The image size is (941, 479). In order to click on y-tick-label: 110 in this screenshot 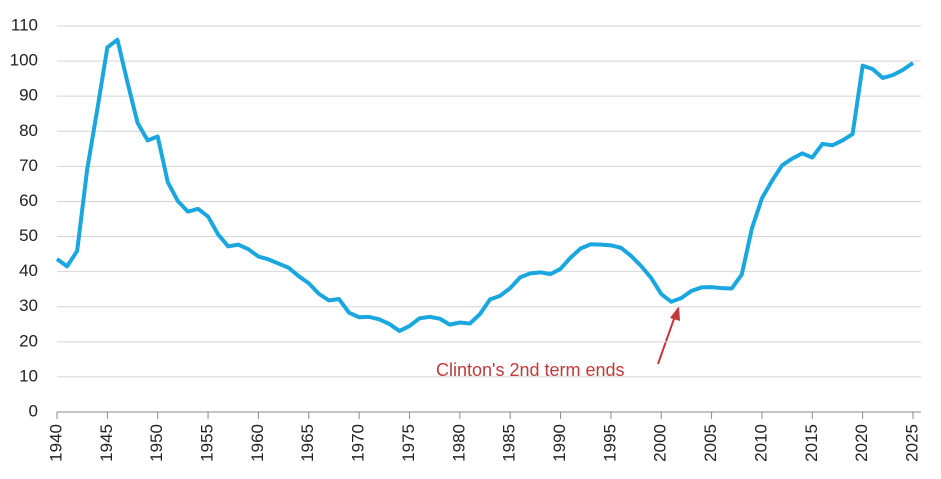, I will do `click(24, 24)`.